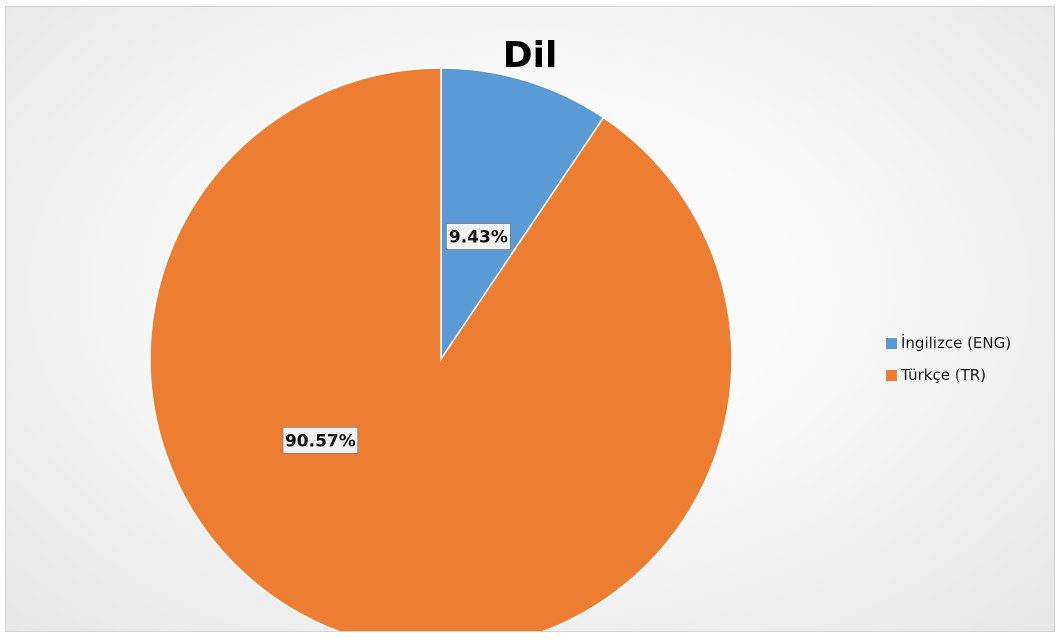 The width and height of the screenshot is (1062, 639). I want to click on legend-swatch-ingilizce, so click(891, 343).